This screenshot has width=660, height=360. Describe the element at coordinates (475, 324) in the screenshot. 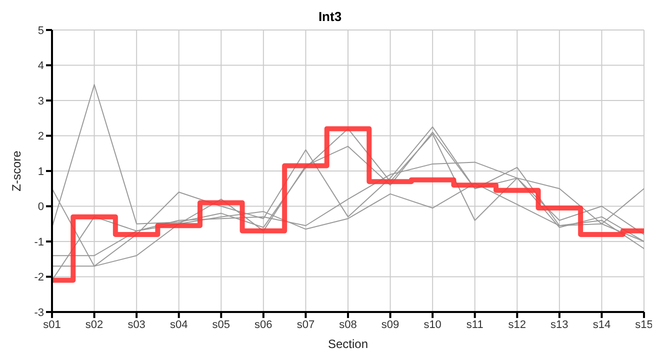

I see `x-tick-label: s11` at that location.